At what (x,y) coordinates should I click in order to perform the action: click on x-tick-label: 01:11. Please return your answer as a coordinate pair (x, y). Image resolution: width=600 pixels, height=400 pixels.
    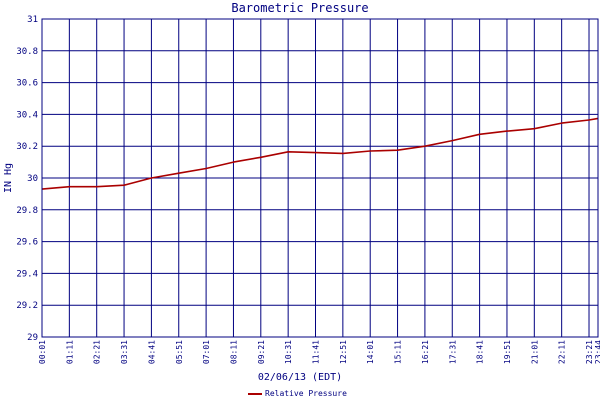
    Looking at the image, I should click on (69, 352).